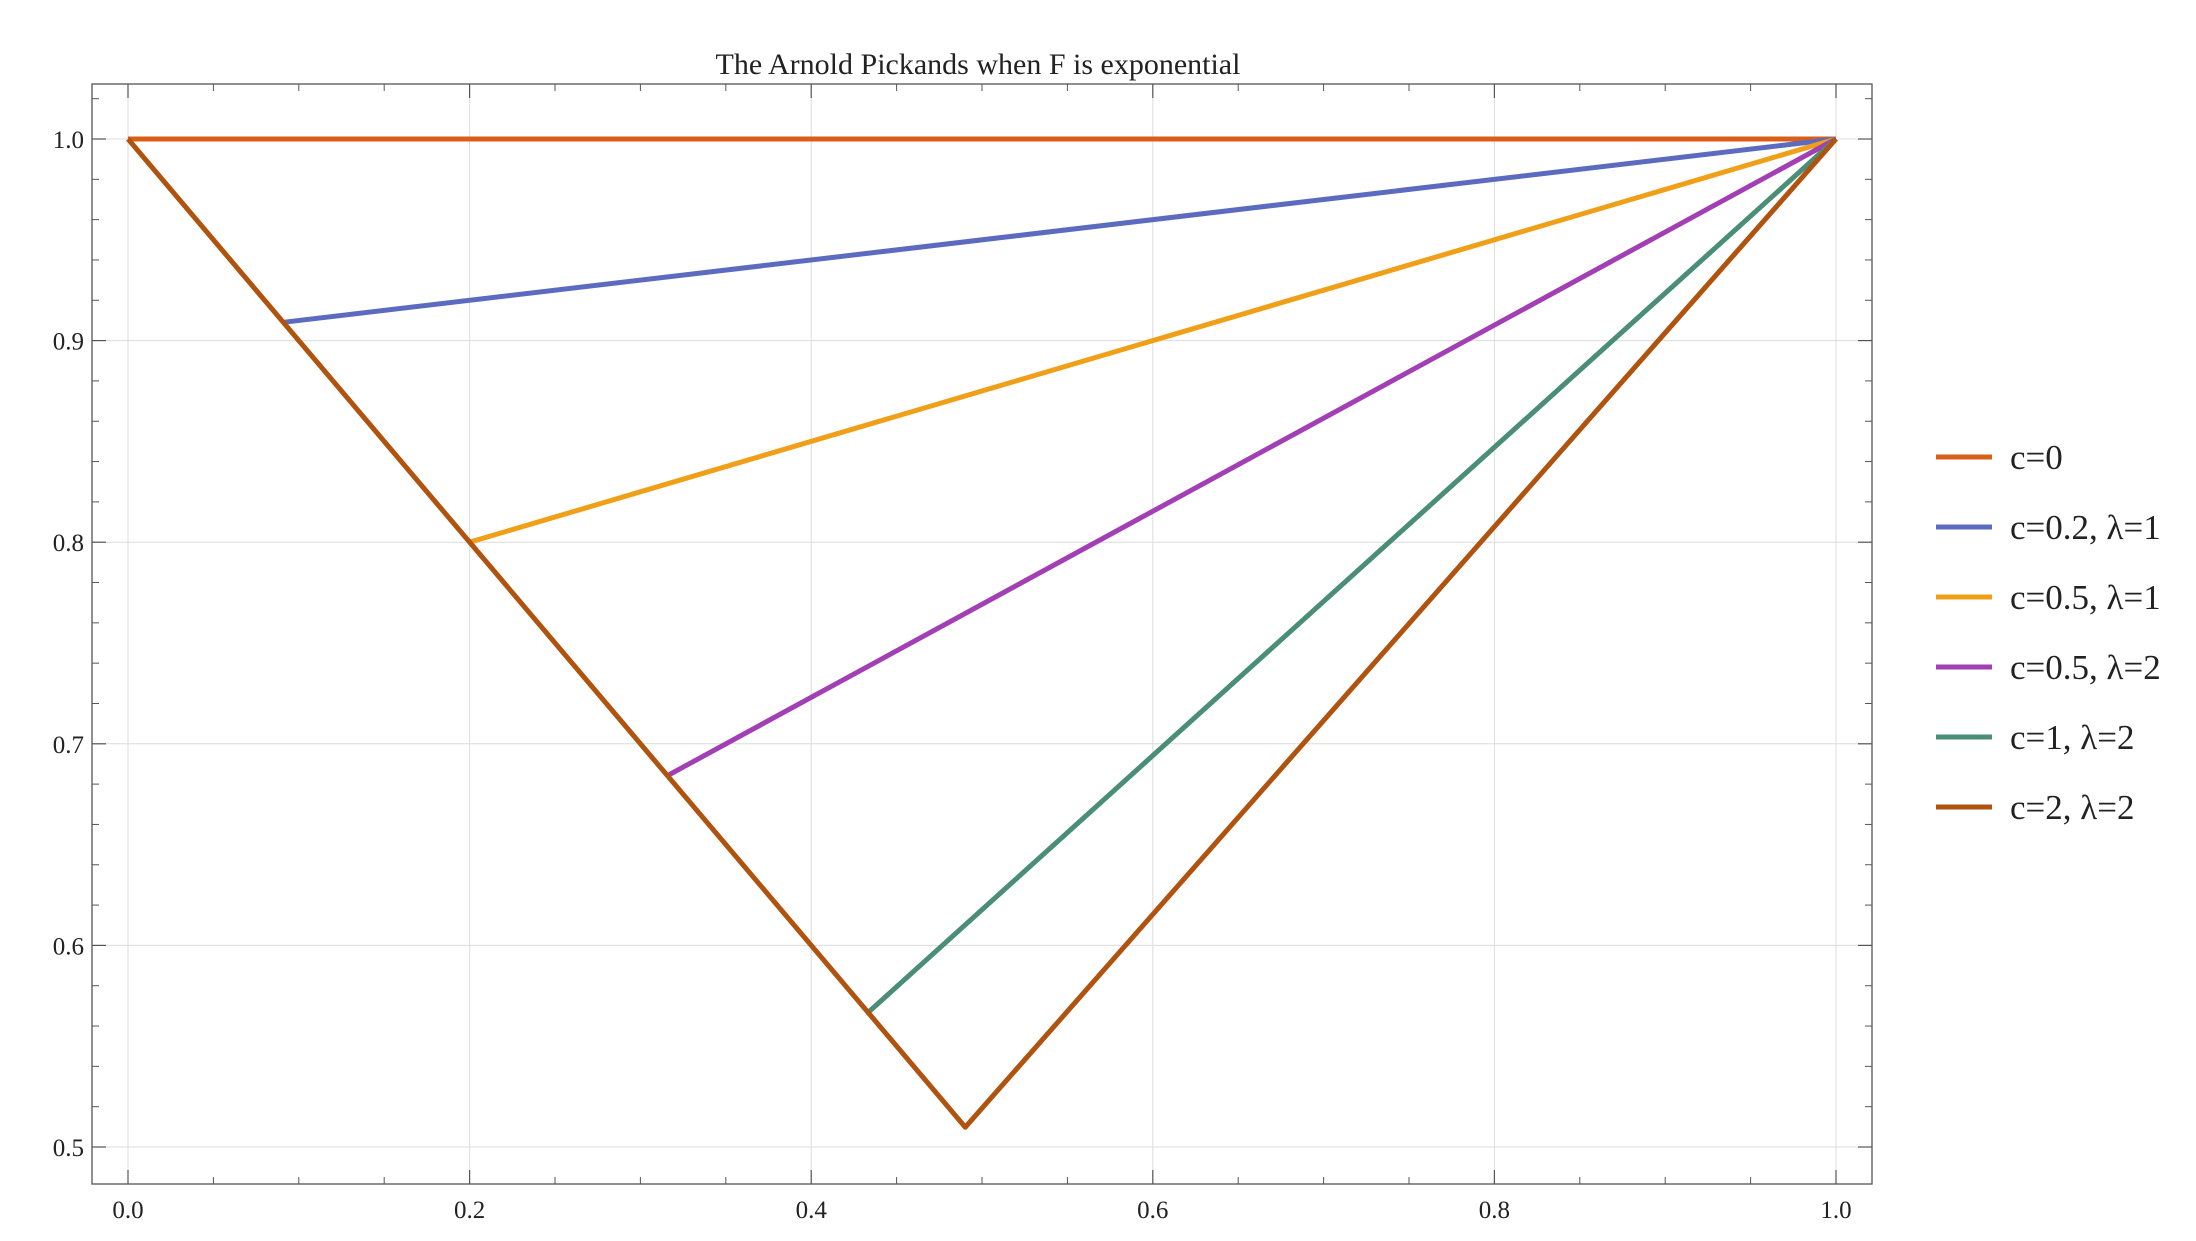 This screenshot has width=2196, height=1241. What do you see at coordinates (2036, 457) in the screenshot?
I see `legend-label-1: c=0` at bounding box center [2036, 457].